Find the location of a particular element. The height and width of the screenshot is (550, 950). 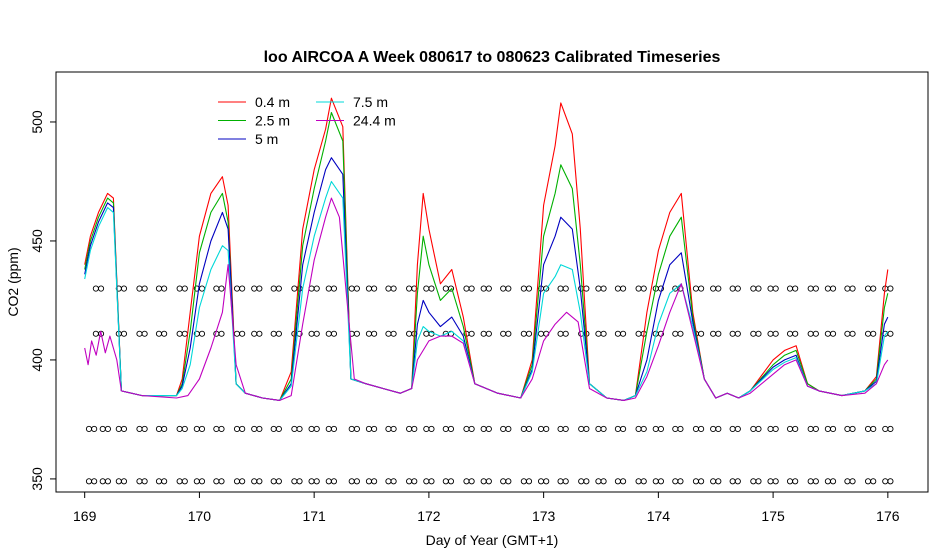

x-tick-label: 176 is located at coordinates (888, 516).